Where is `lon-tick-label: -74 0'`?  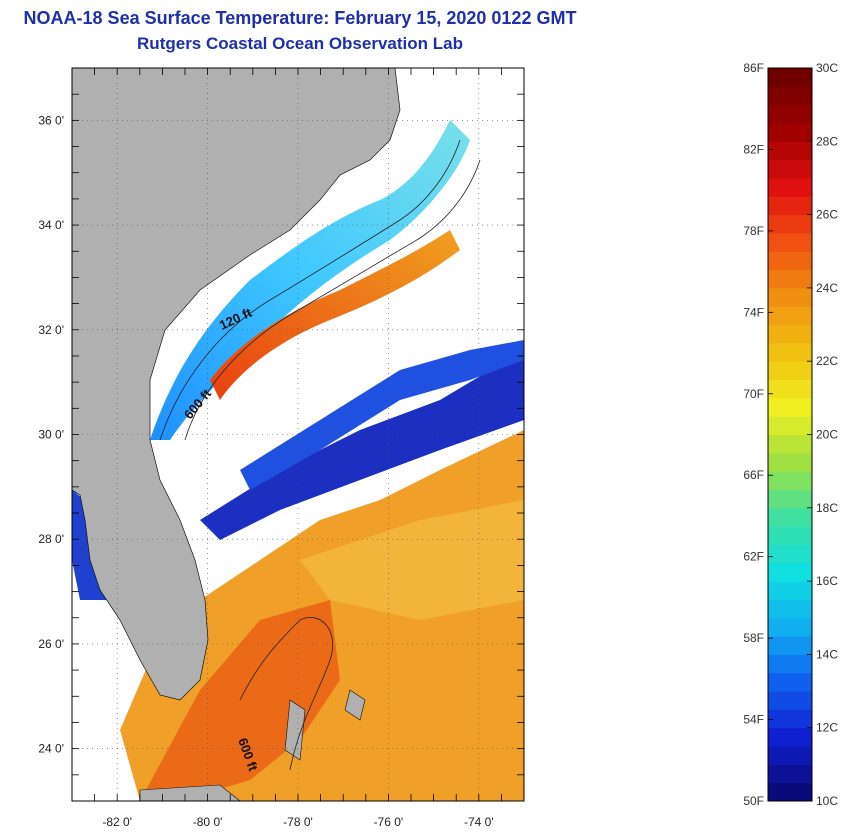
lon-tick-label: -74 0' is located at coordinates (479, 822).